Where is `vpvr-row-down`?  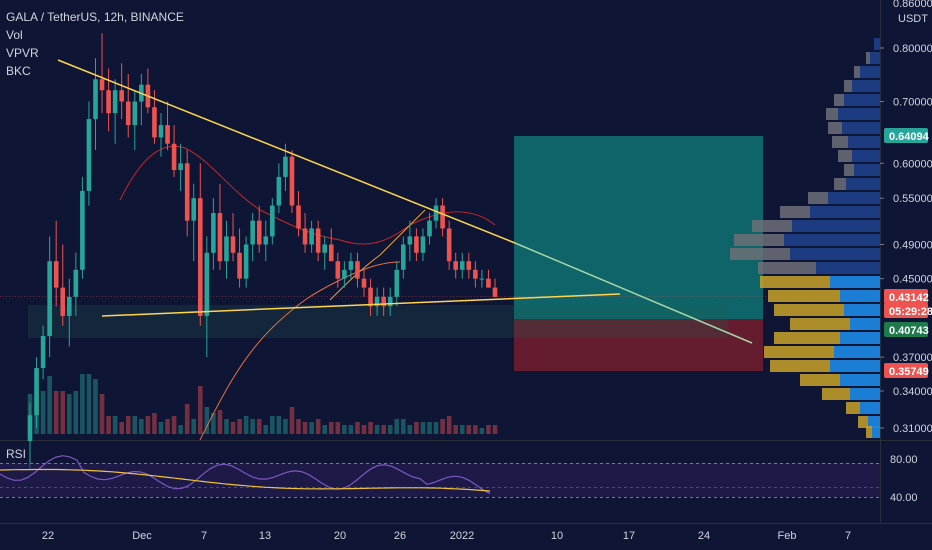
vpvr-row-down is located at coordinates (876, 432).